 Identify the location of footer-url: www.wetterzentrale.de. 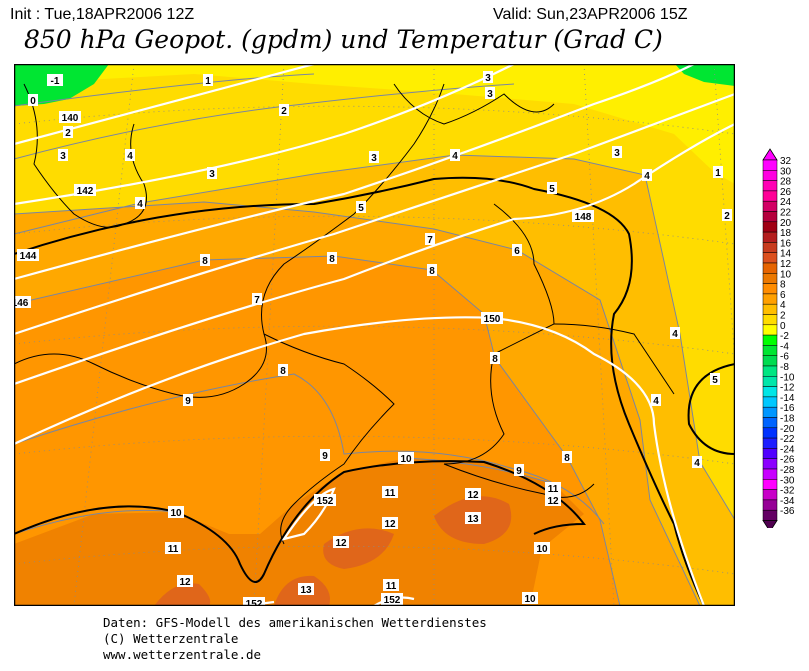
(182, 654).